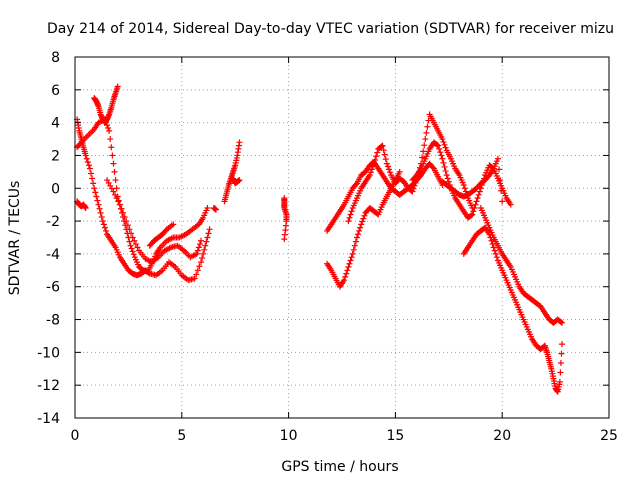  What do you see at coordinates (285, 219) in the screenshot?
I see `series-track-J` at bounding box center [285, 219].